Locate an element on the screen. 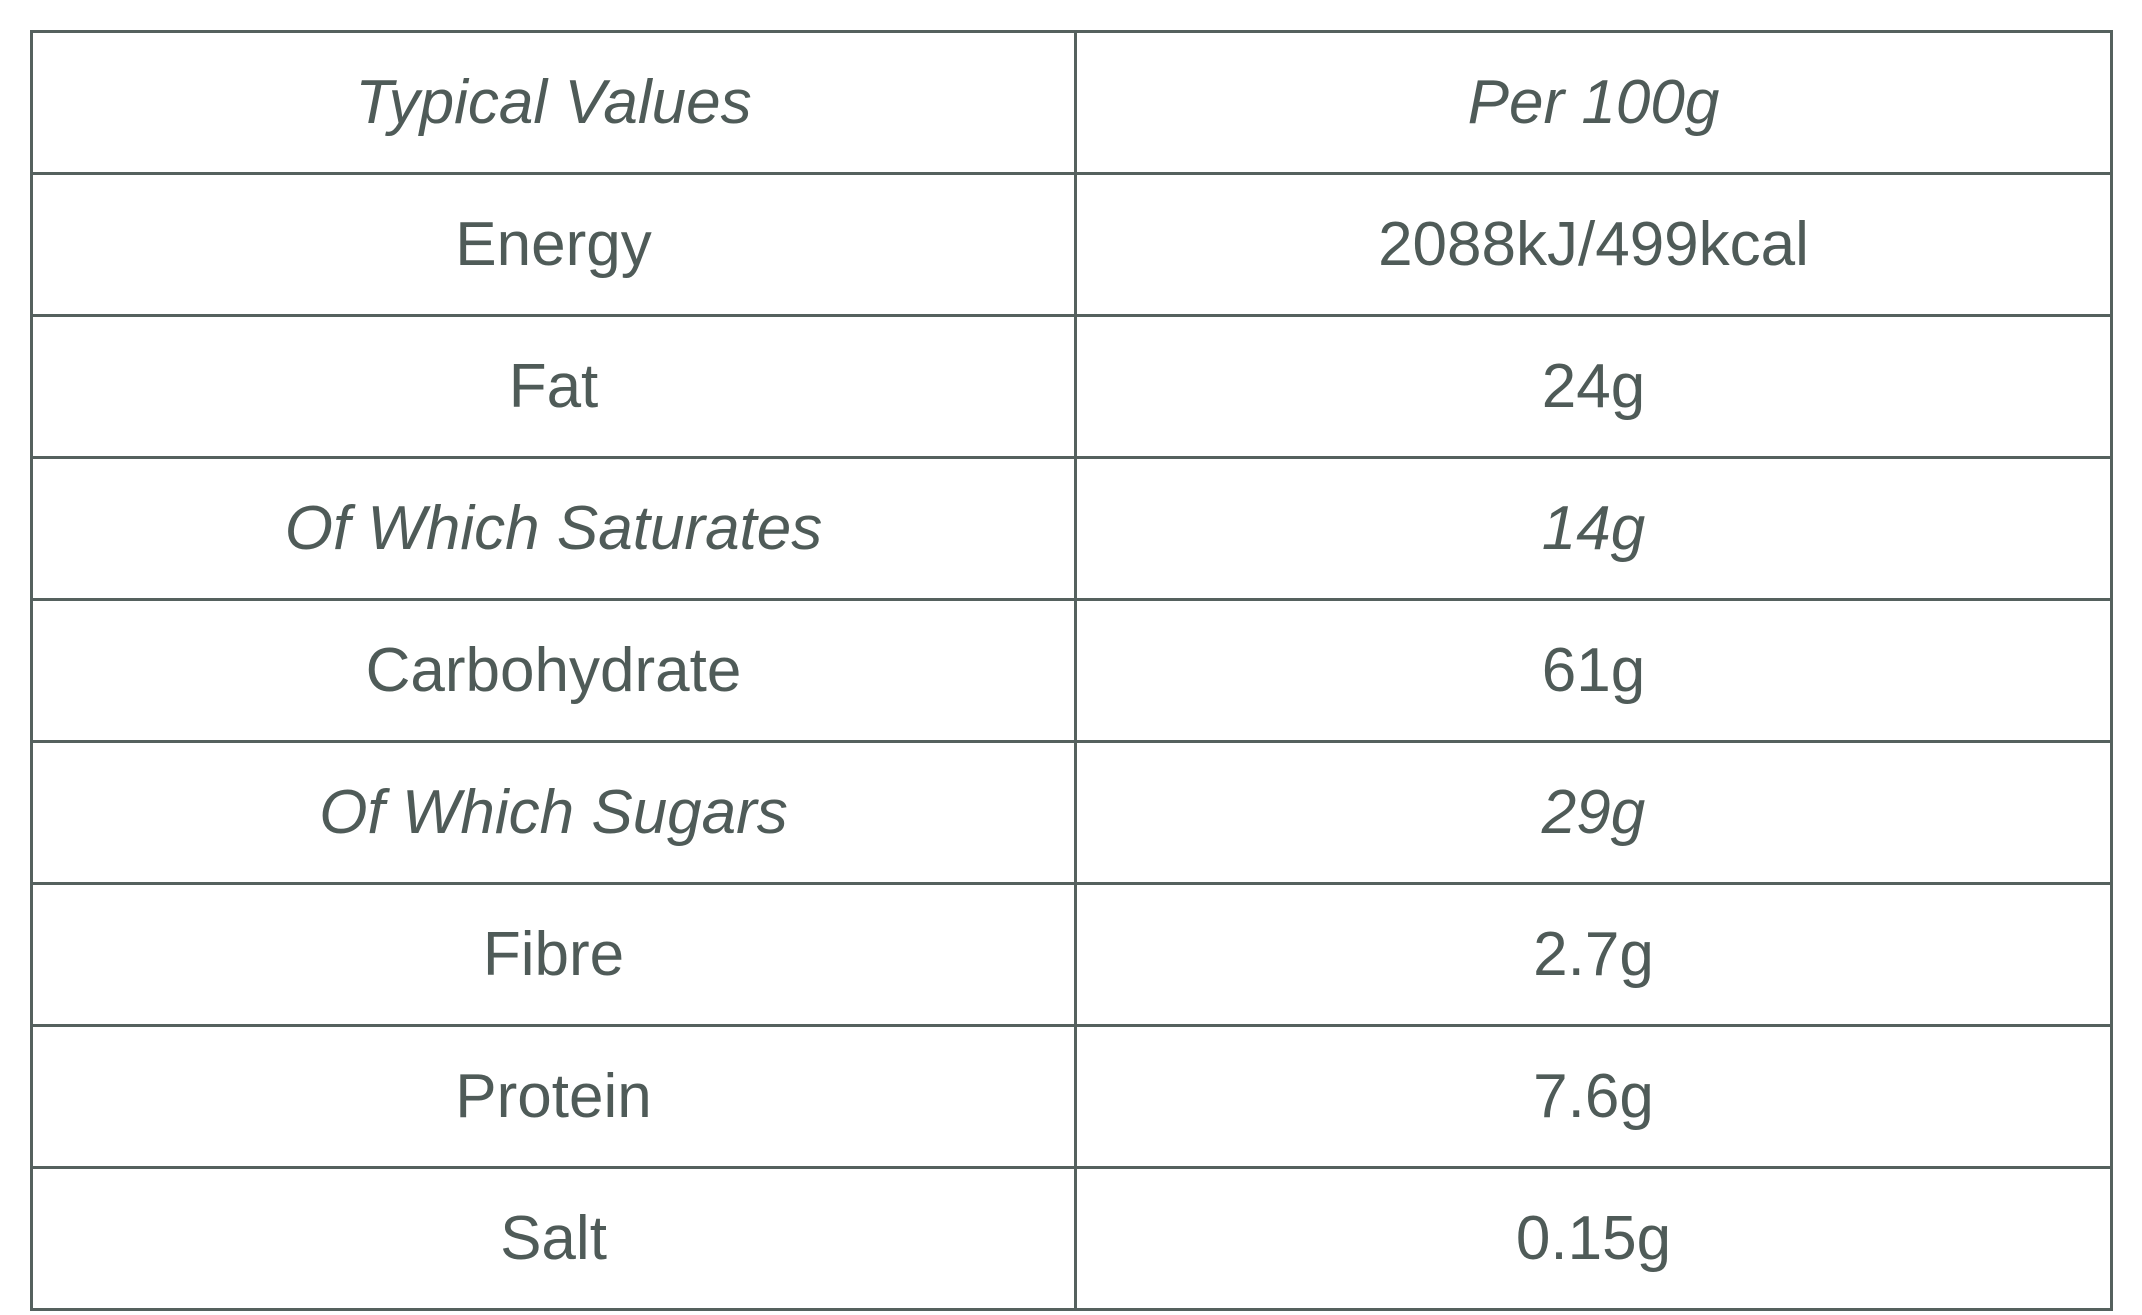 This screenshot has width=2142, height=1315. header-row: Typical Values Per 100g is located at coordinates (1071, 102).